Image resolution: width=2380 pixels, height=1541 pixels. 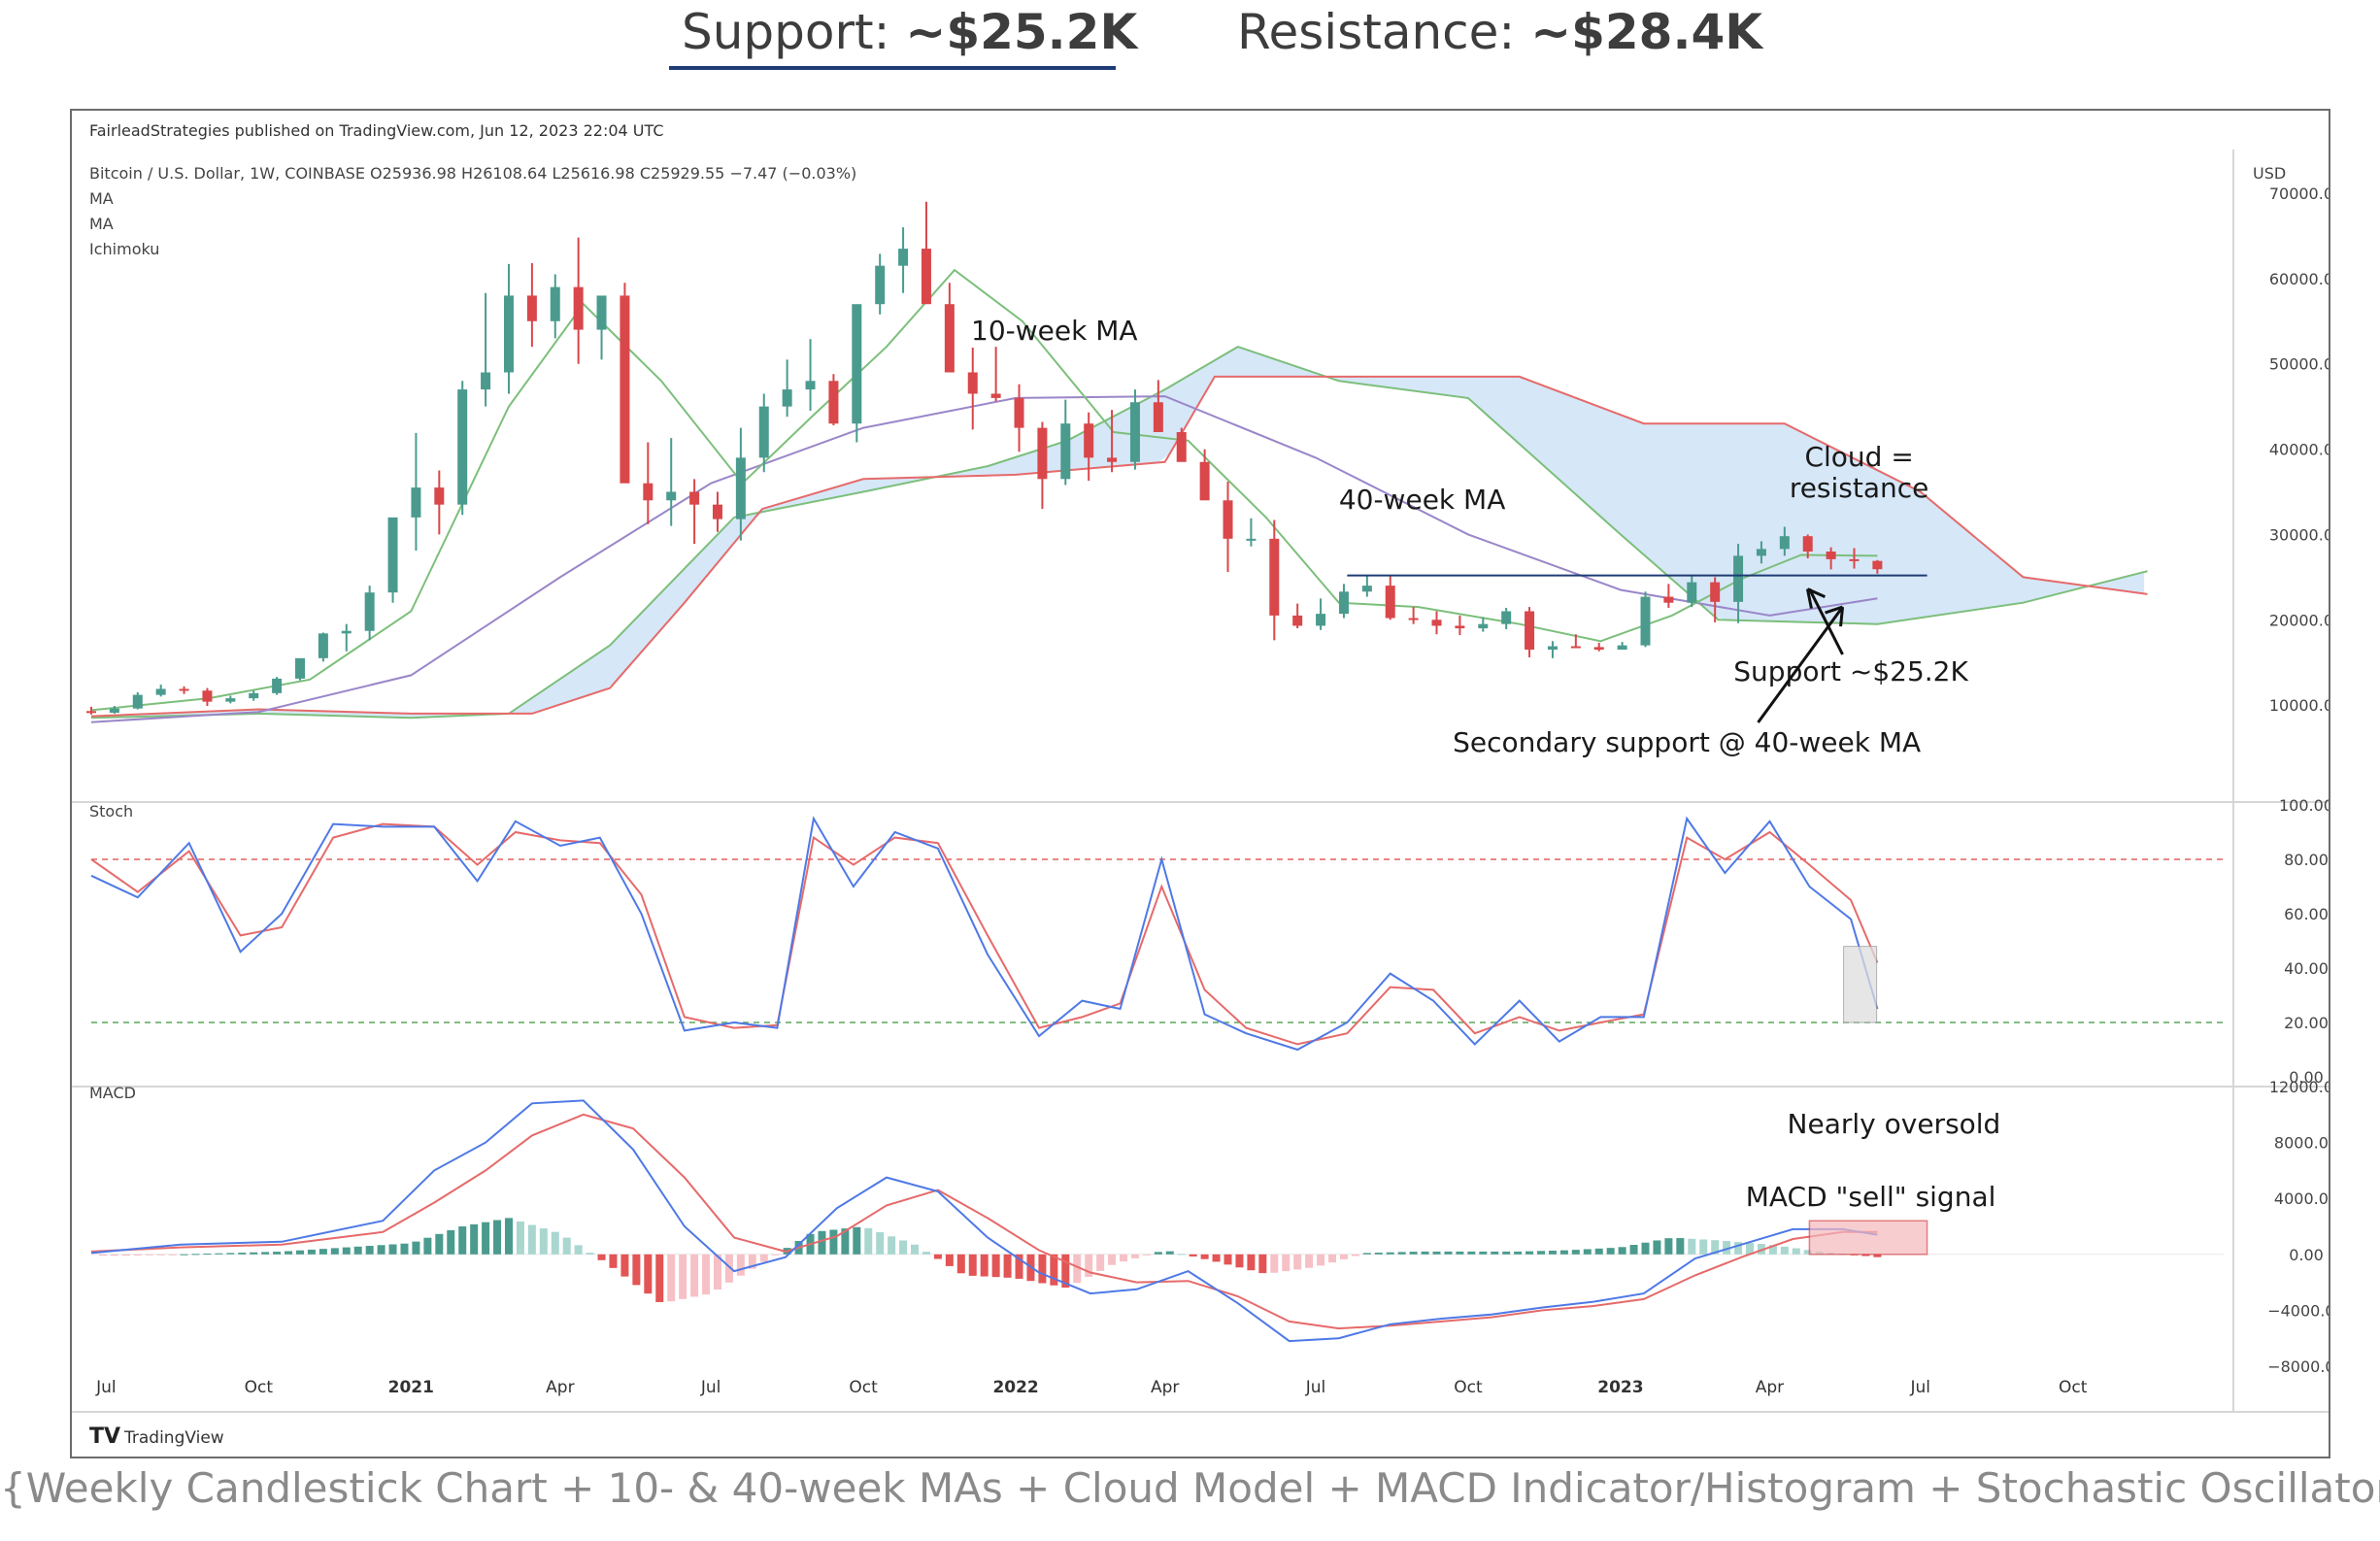 I want to click on annotation-cloud: Cloud =, so click(x=1858, y=457).